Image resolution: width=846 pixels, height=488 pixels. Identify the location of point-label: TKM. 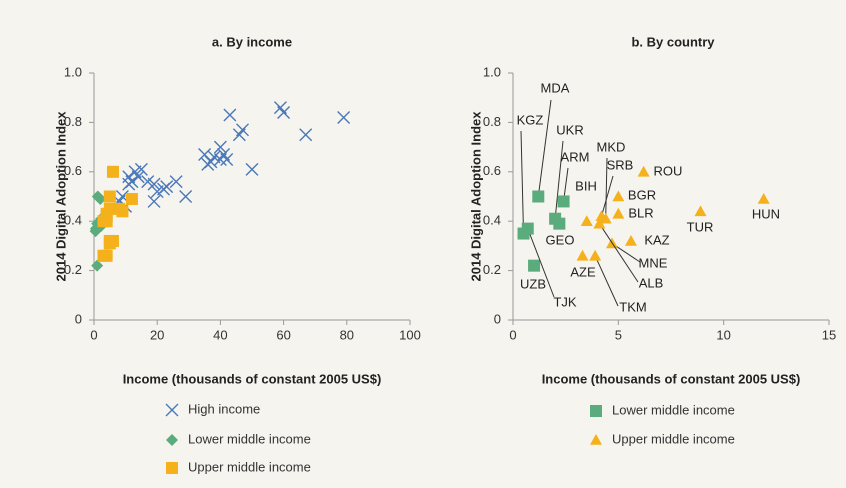
(632, 306).